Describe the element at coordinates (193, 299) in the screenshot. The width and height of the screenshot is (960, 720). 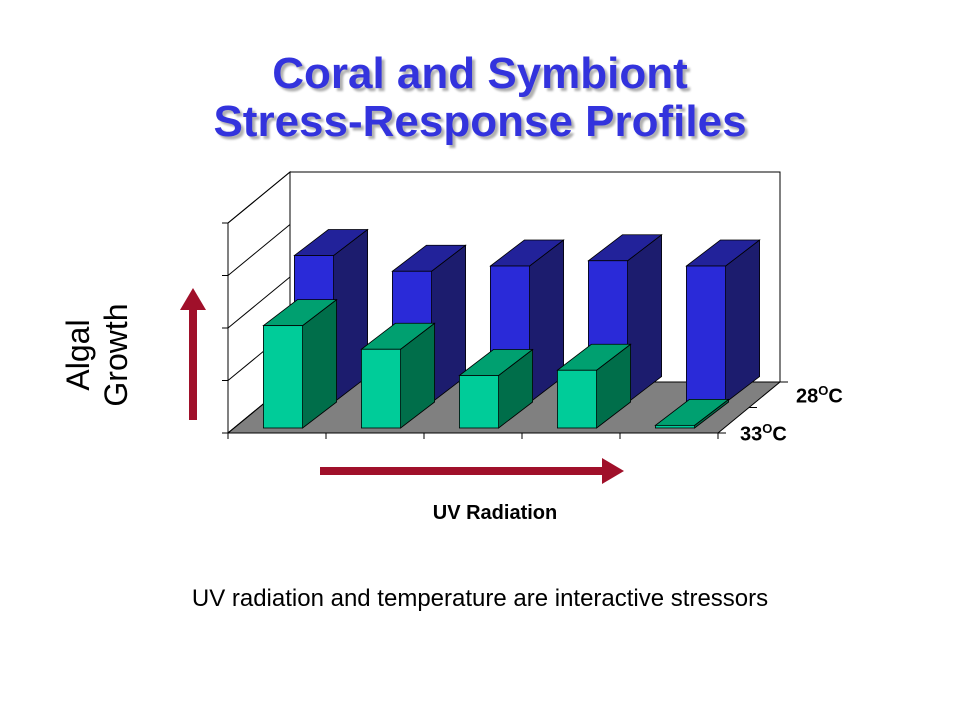
I see `y-axis-arrow-head` at that location.